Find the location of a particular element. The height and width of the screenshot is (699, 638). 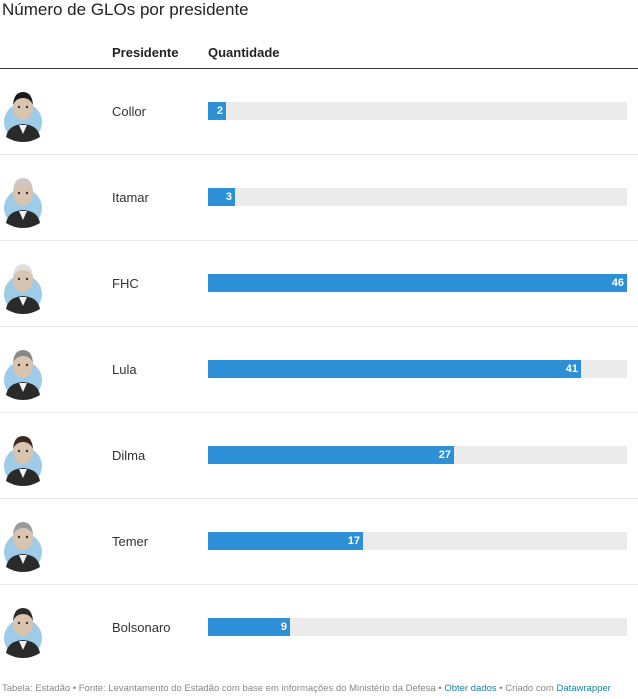

bar-track: 41 is located at coordinates (417, 369).